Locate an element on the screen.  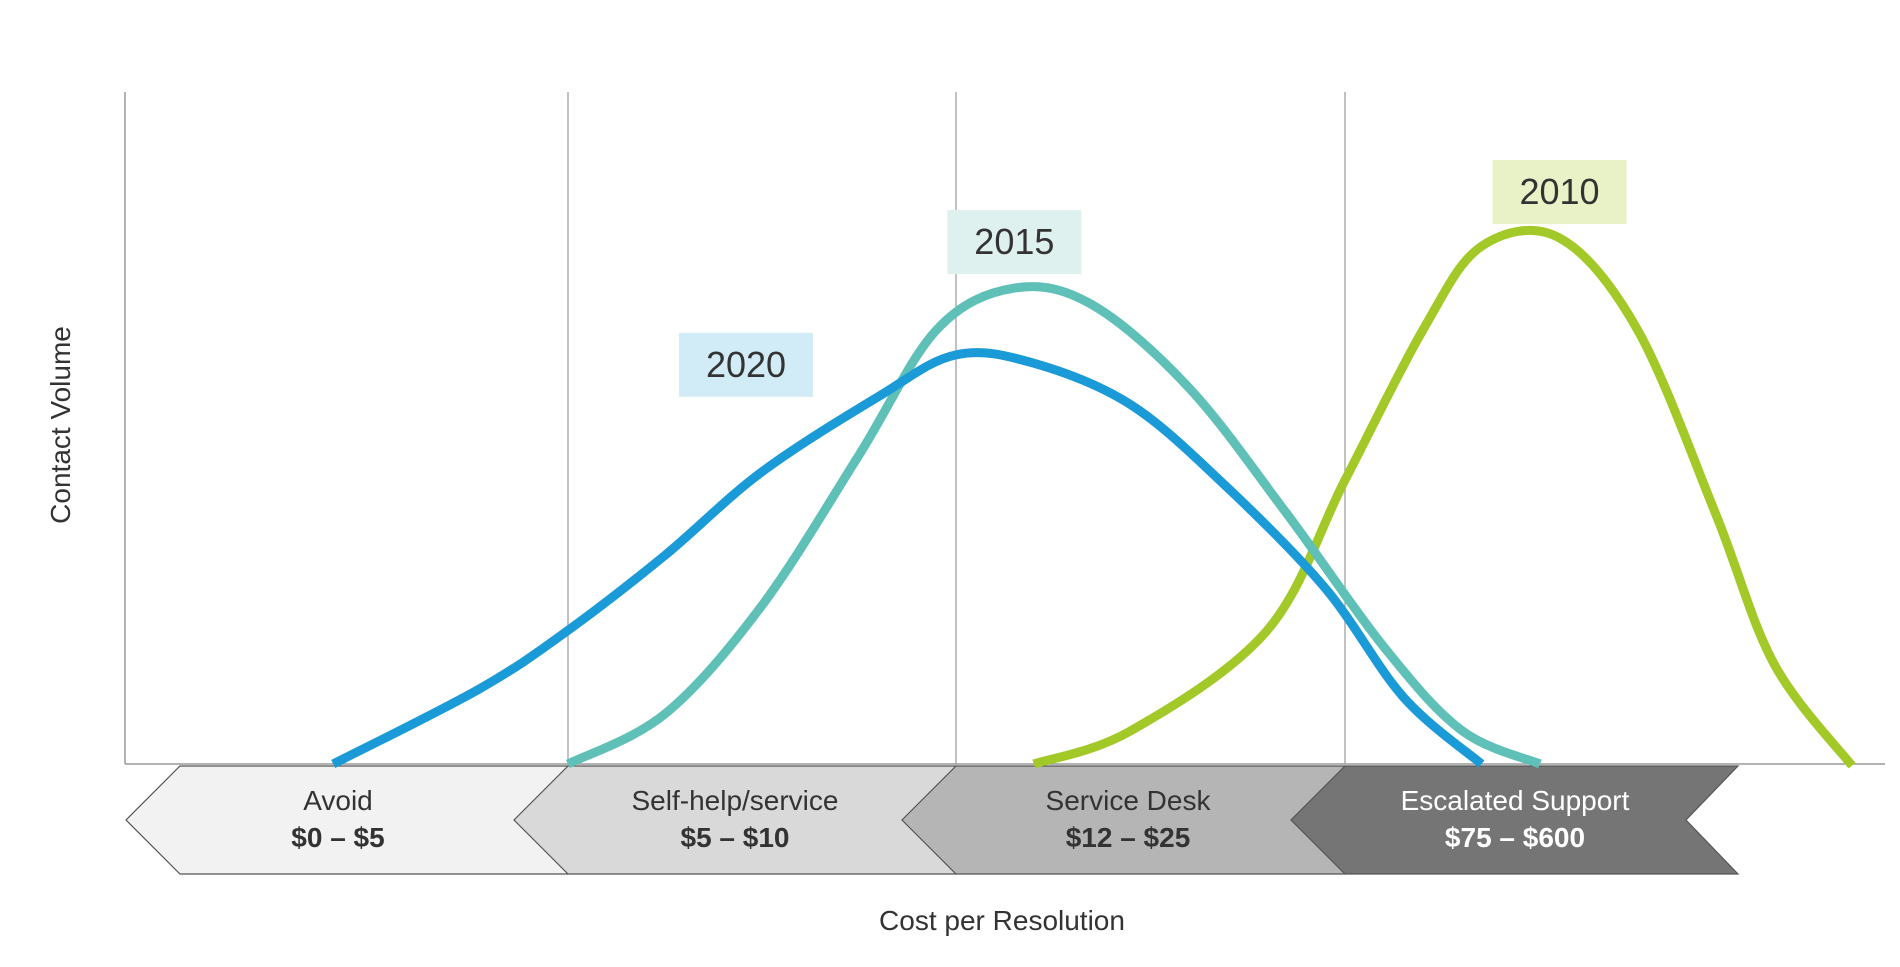
tier-name: Self-help/service is located at coordinates (735, 800).